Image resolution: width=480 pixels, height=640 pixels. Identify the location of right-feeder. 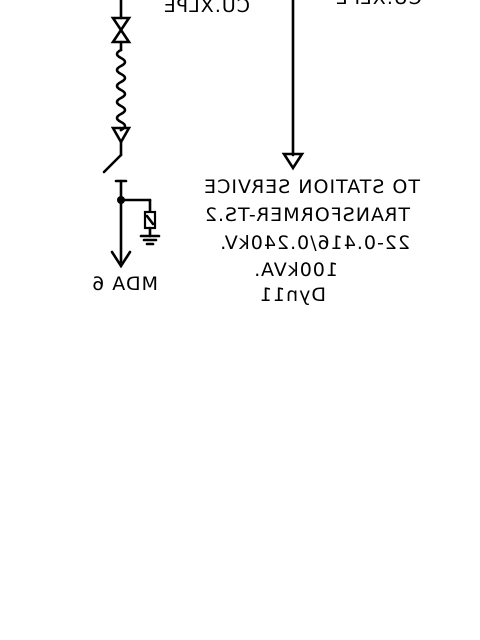
(293, 85).